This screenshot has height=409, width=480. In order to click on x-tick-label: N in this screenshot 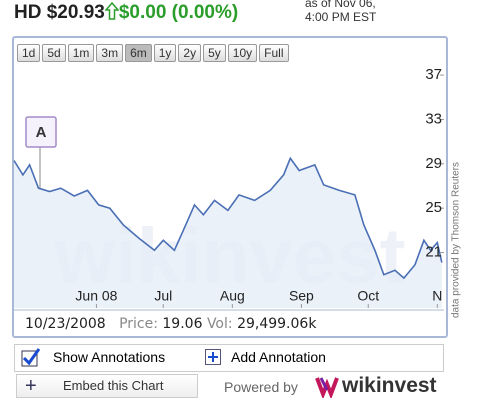, I will do `click(437, 296)`.